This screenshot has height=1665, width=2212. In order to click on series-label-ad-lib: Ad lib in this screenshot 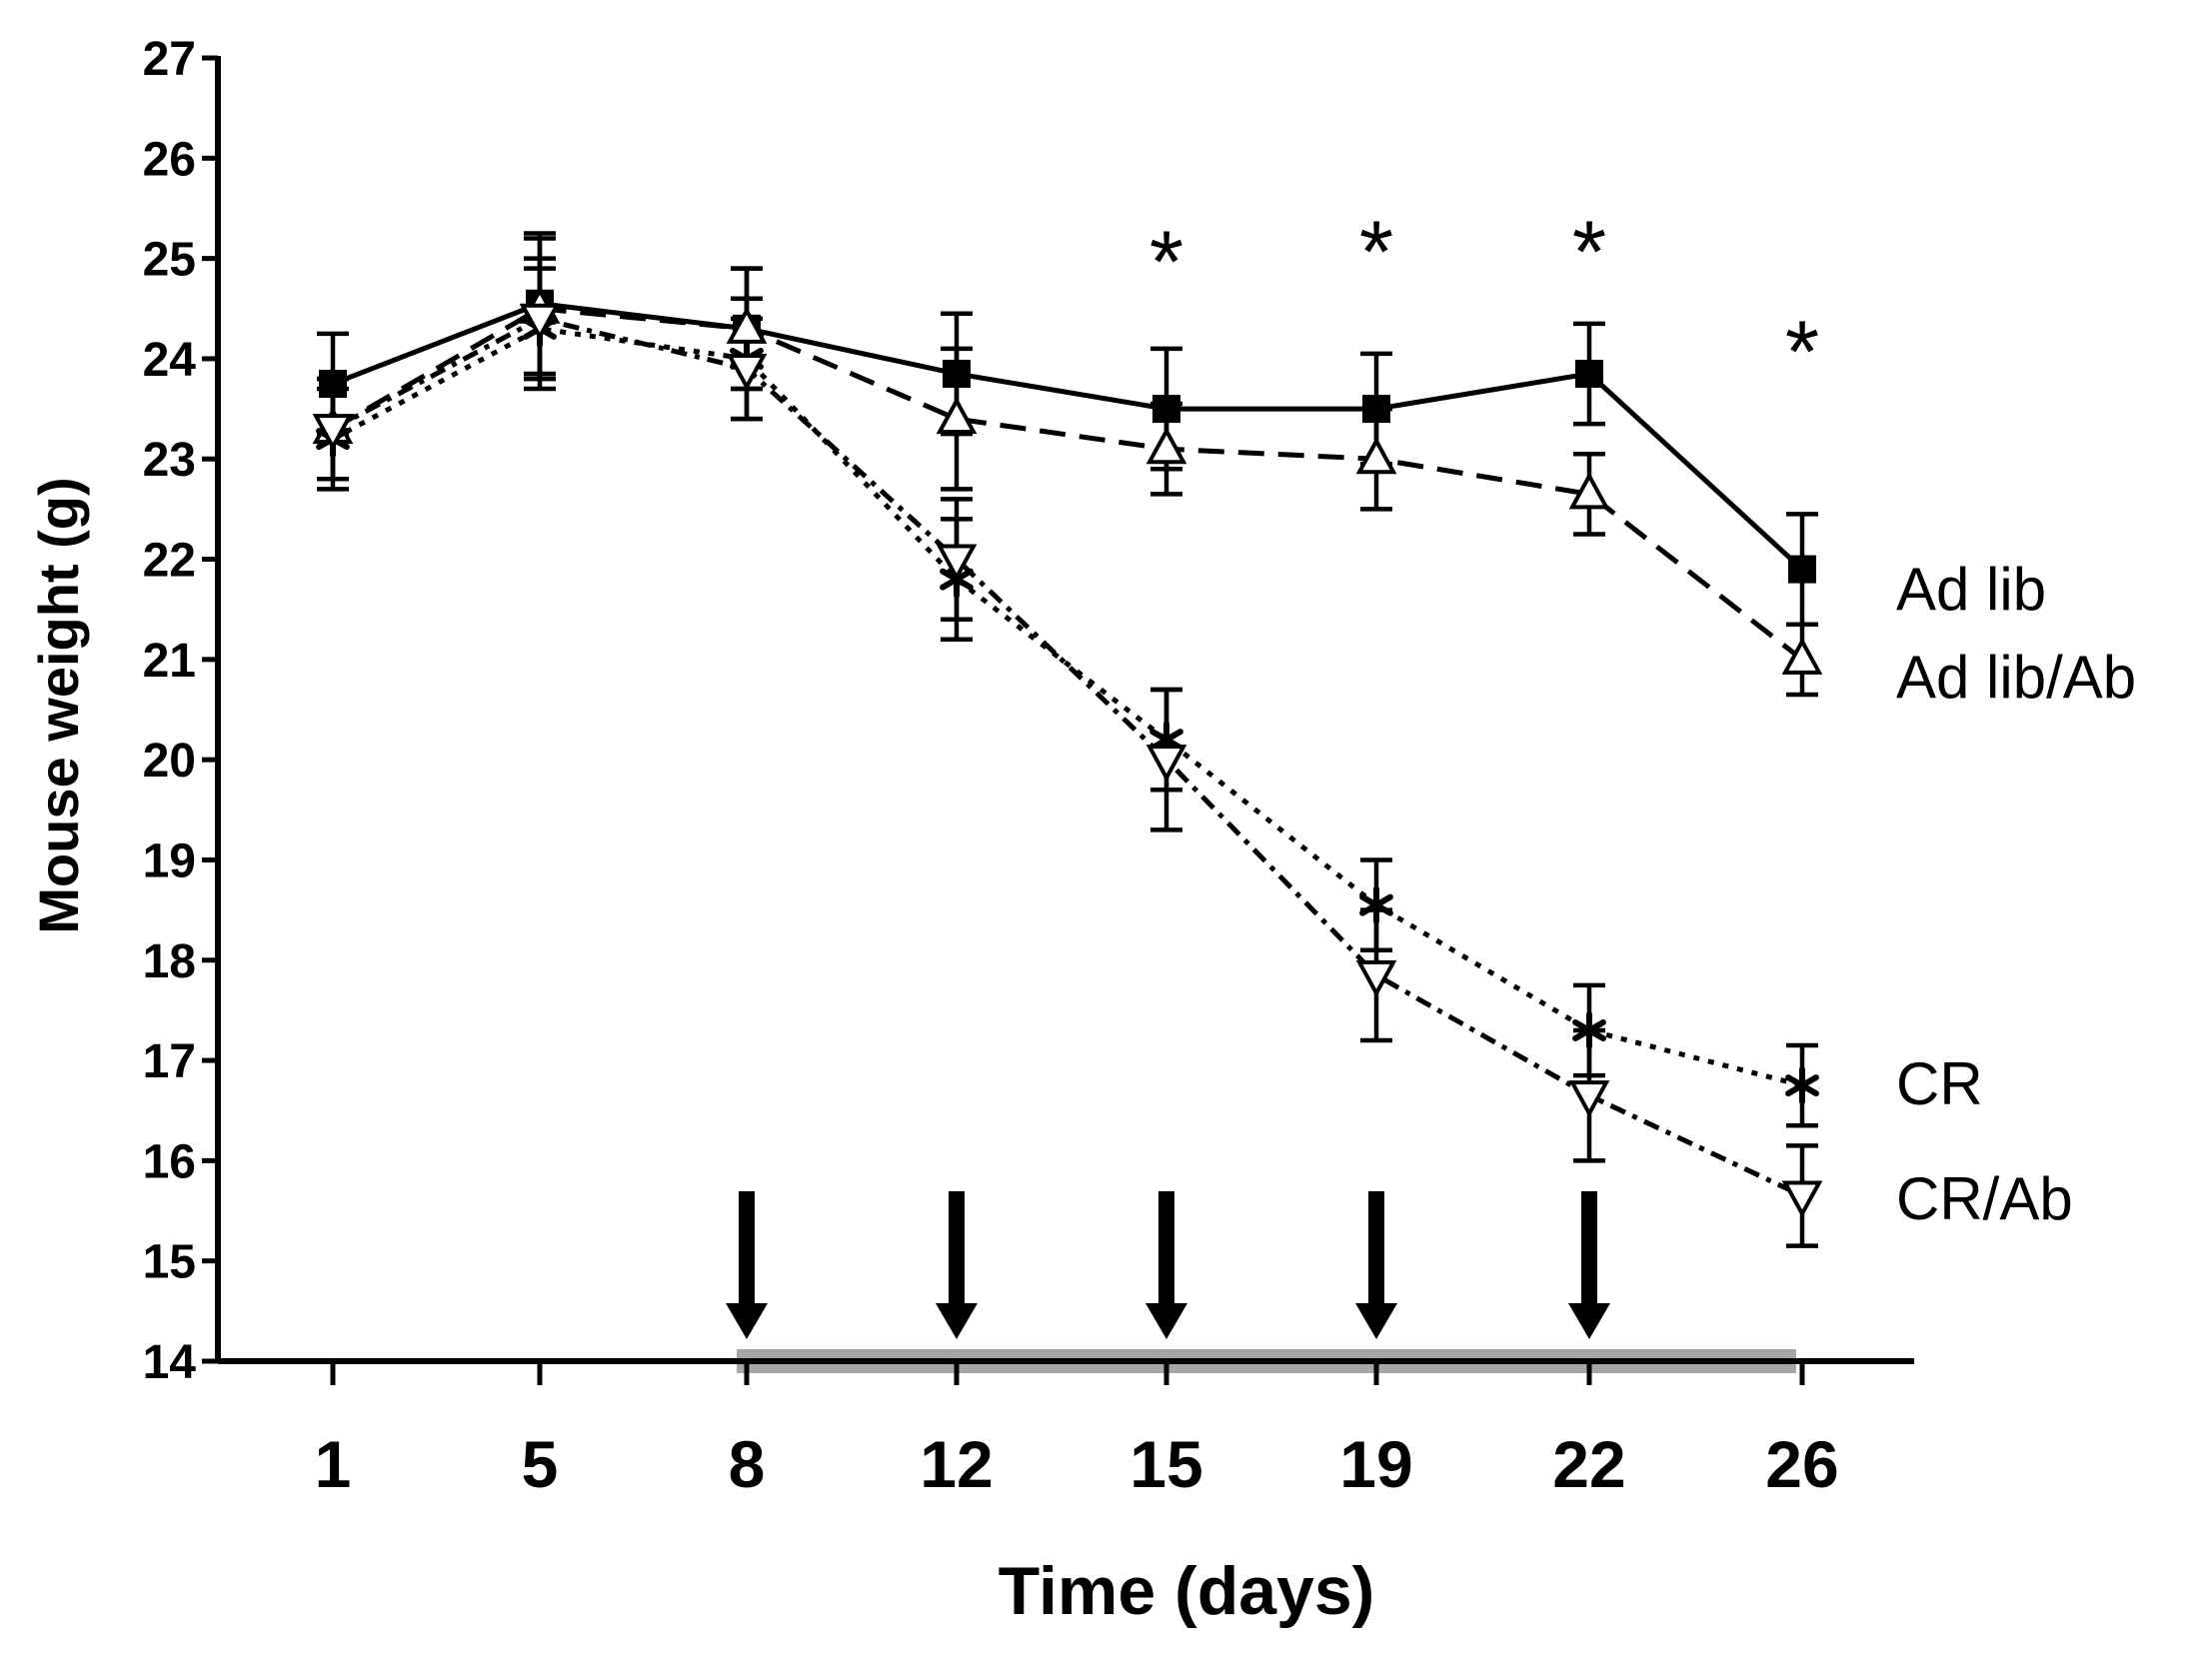, I will do `click(1971, 589)`.